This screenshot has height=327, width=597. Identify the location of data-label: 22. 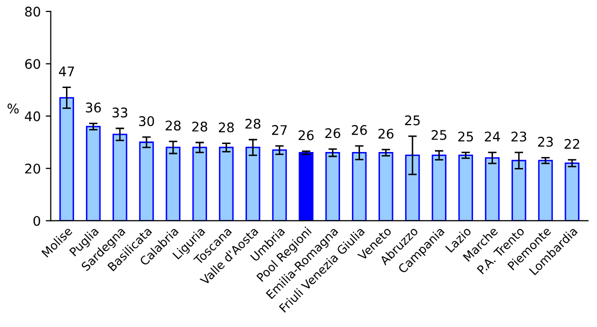
(572, 143).